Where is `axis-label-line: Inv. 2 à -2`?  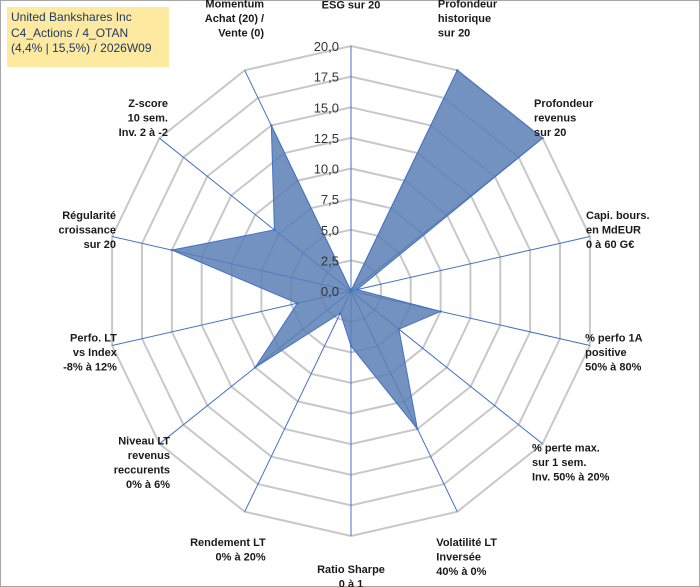
axis-label-line: Inv. 2 à -2 is located at coordinates (143, 133).